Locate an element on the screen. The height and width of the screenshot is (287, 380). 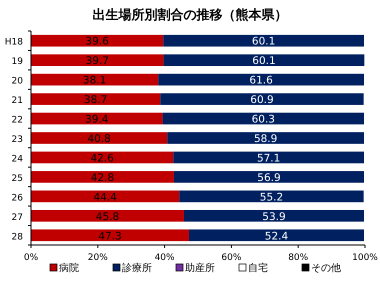
data-label: 39.7 is located at coordinates (97, 61).